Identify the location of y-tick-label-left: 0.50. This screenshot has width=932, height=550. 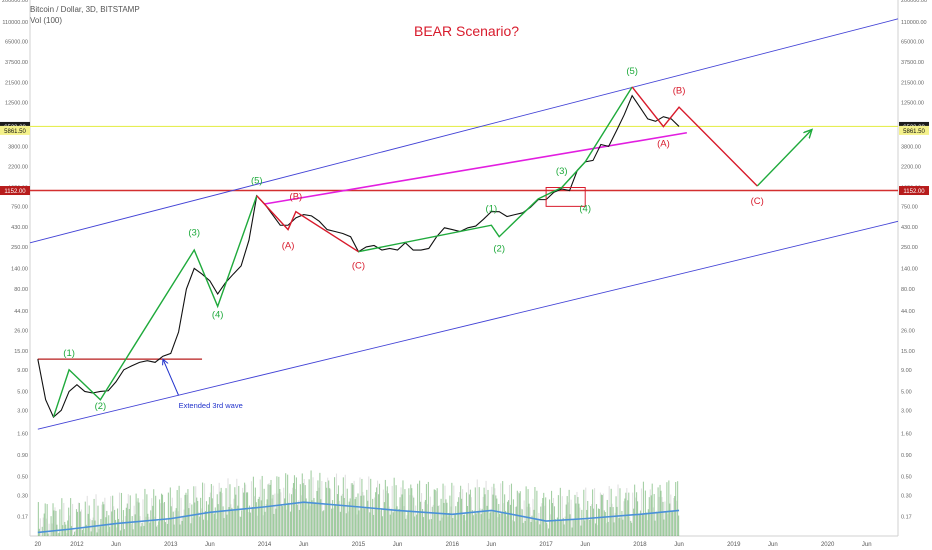
(22, 478).